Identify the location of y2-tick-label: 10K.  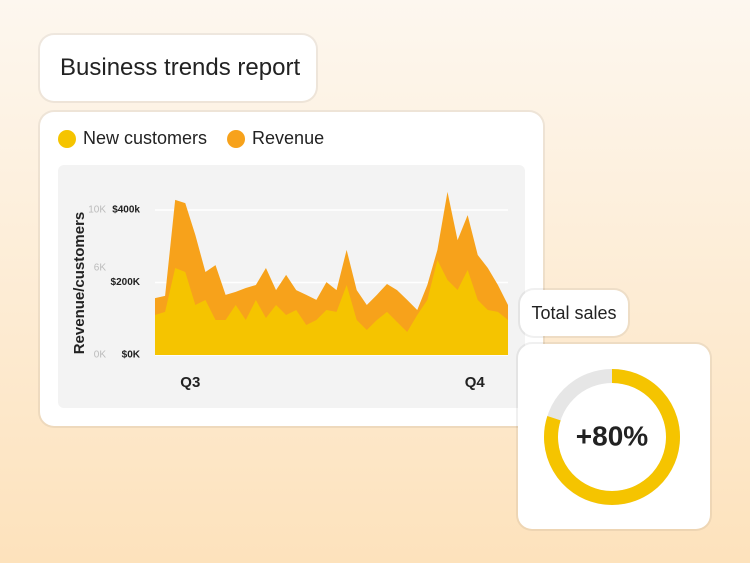
(97, 210).